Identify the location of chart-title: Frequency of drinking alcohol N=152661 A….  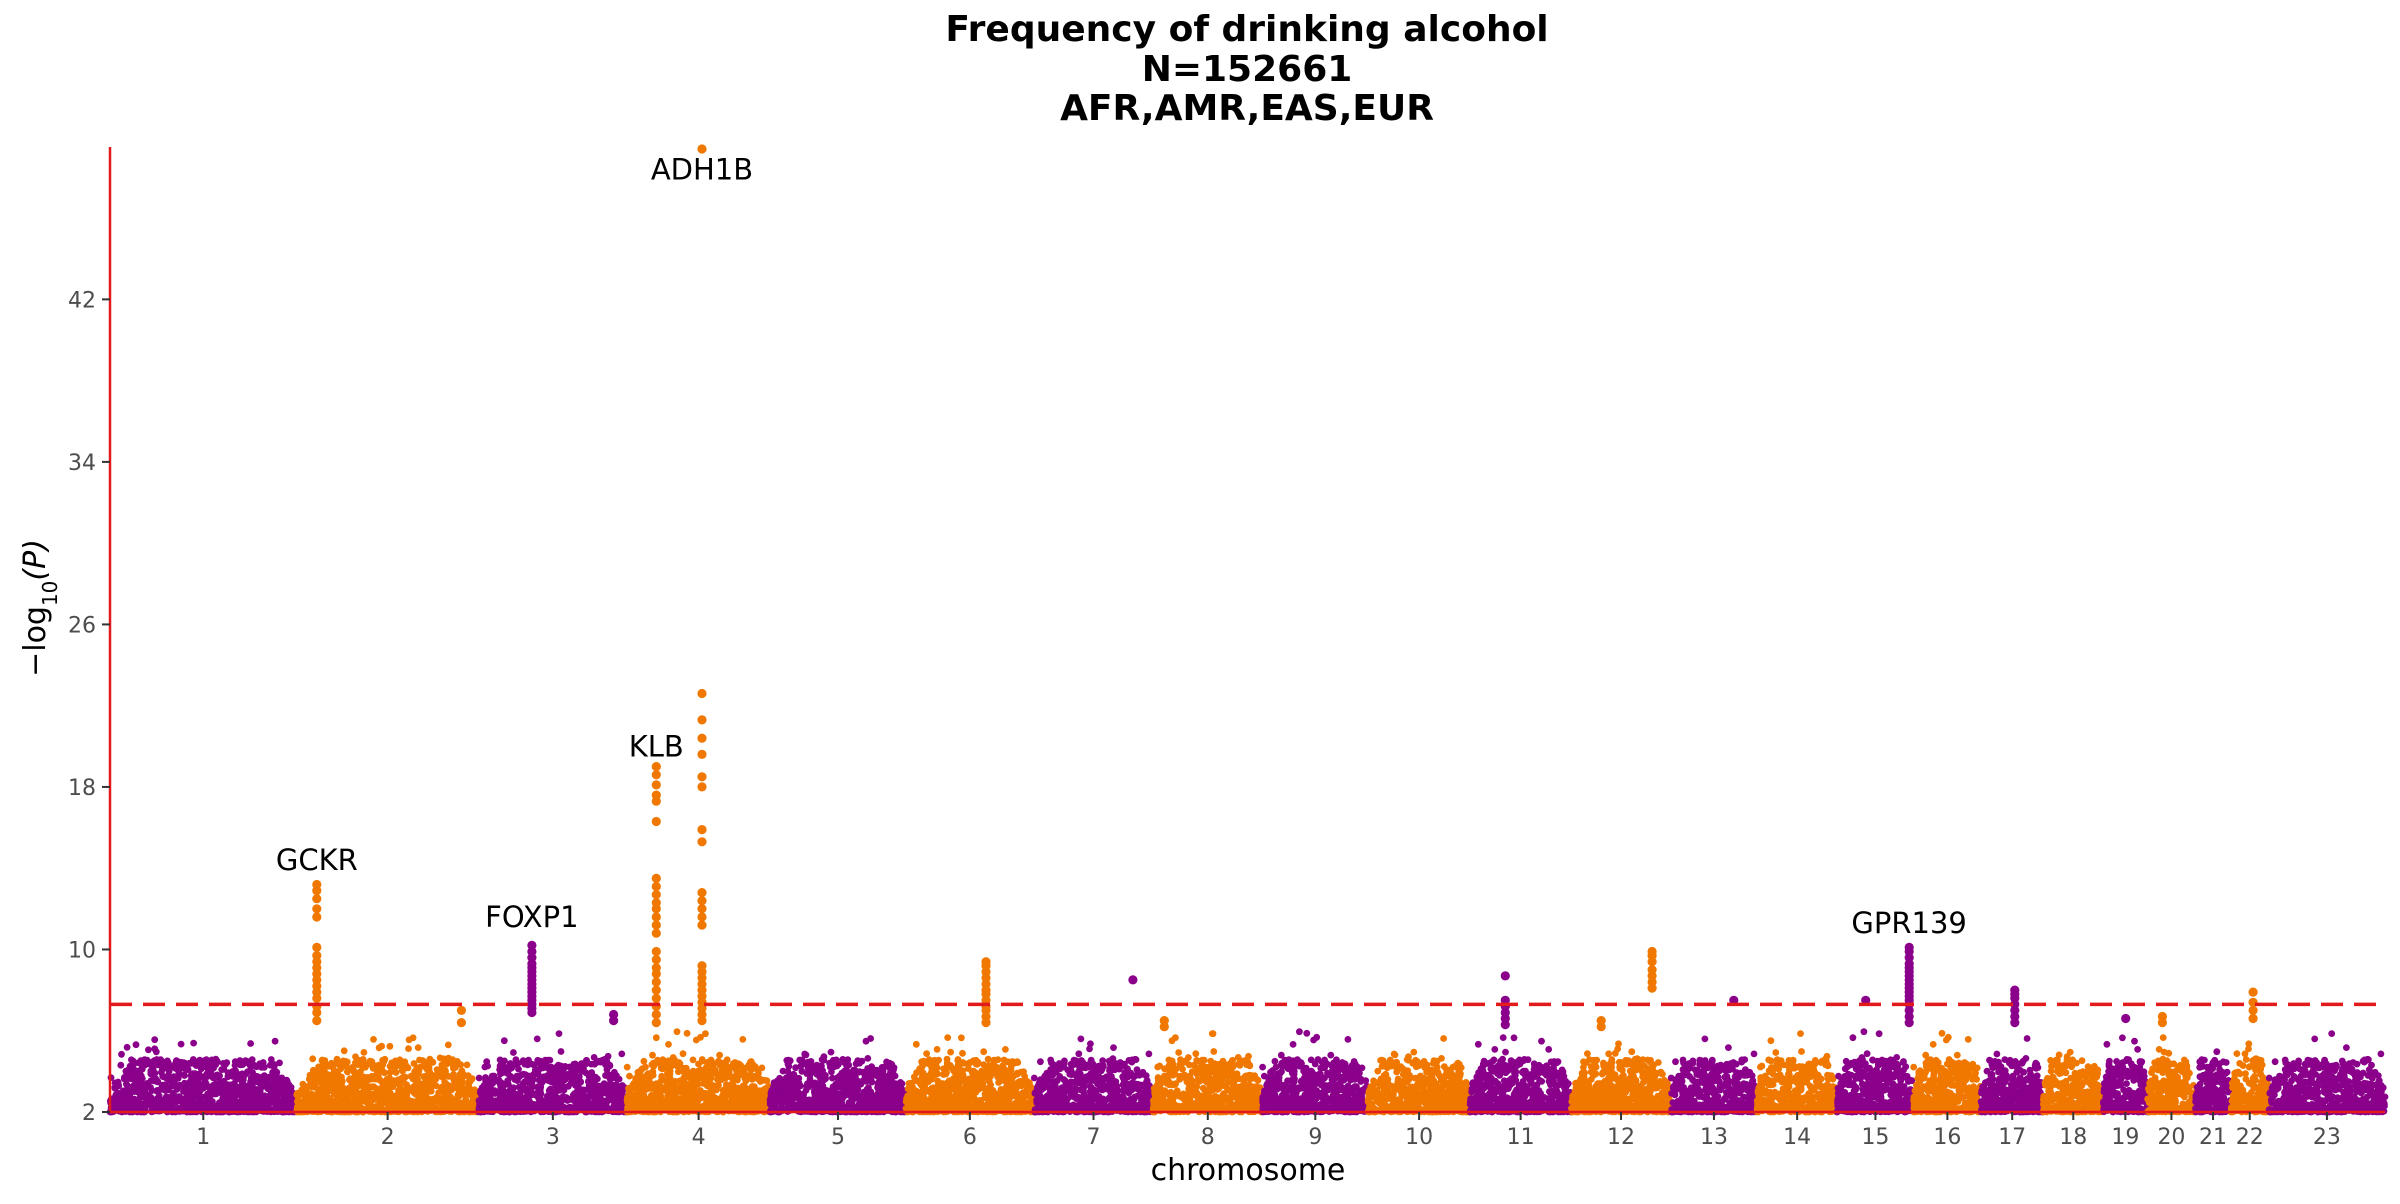
(1246, 69).